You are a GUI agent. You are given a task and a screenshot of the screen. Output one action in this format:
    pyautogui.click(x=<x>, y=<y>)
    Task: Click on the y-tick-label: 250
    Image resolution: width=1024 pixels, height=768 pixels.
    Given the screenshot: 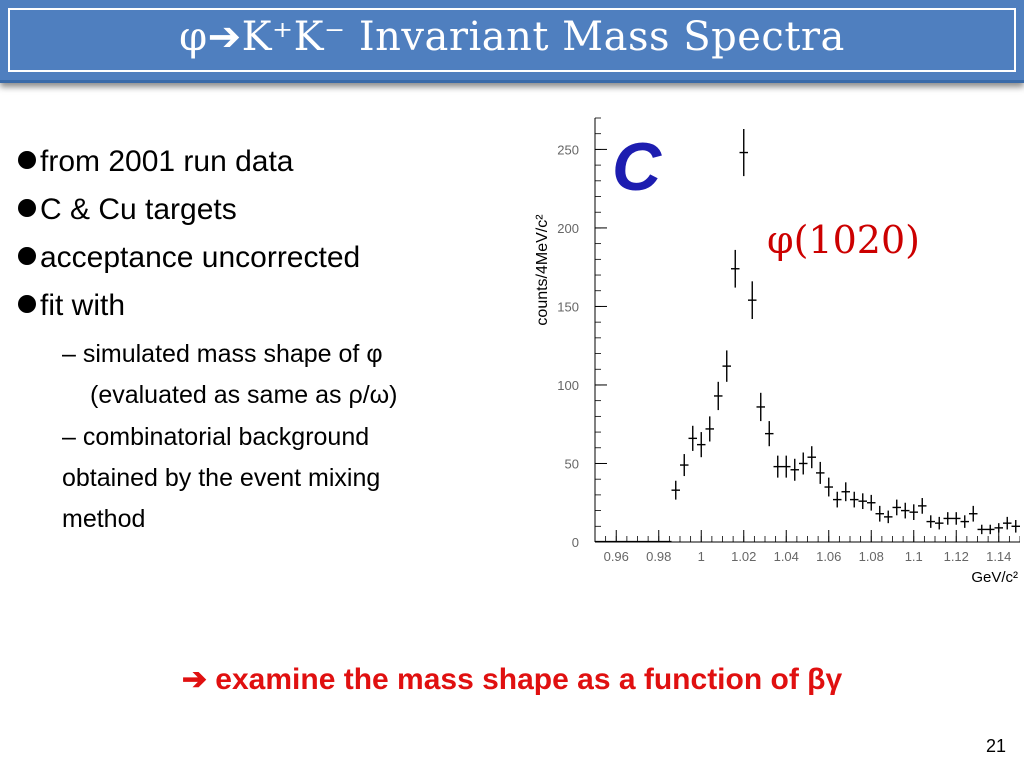 What is the action you would take?
    pyautogui.click(x=568, y=149)
    